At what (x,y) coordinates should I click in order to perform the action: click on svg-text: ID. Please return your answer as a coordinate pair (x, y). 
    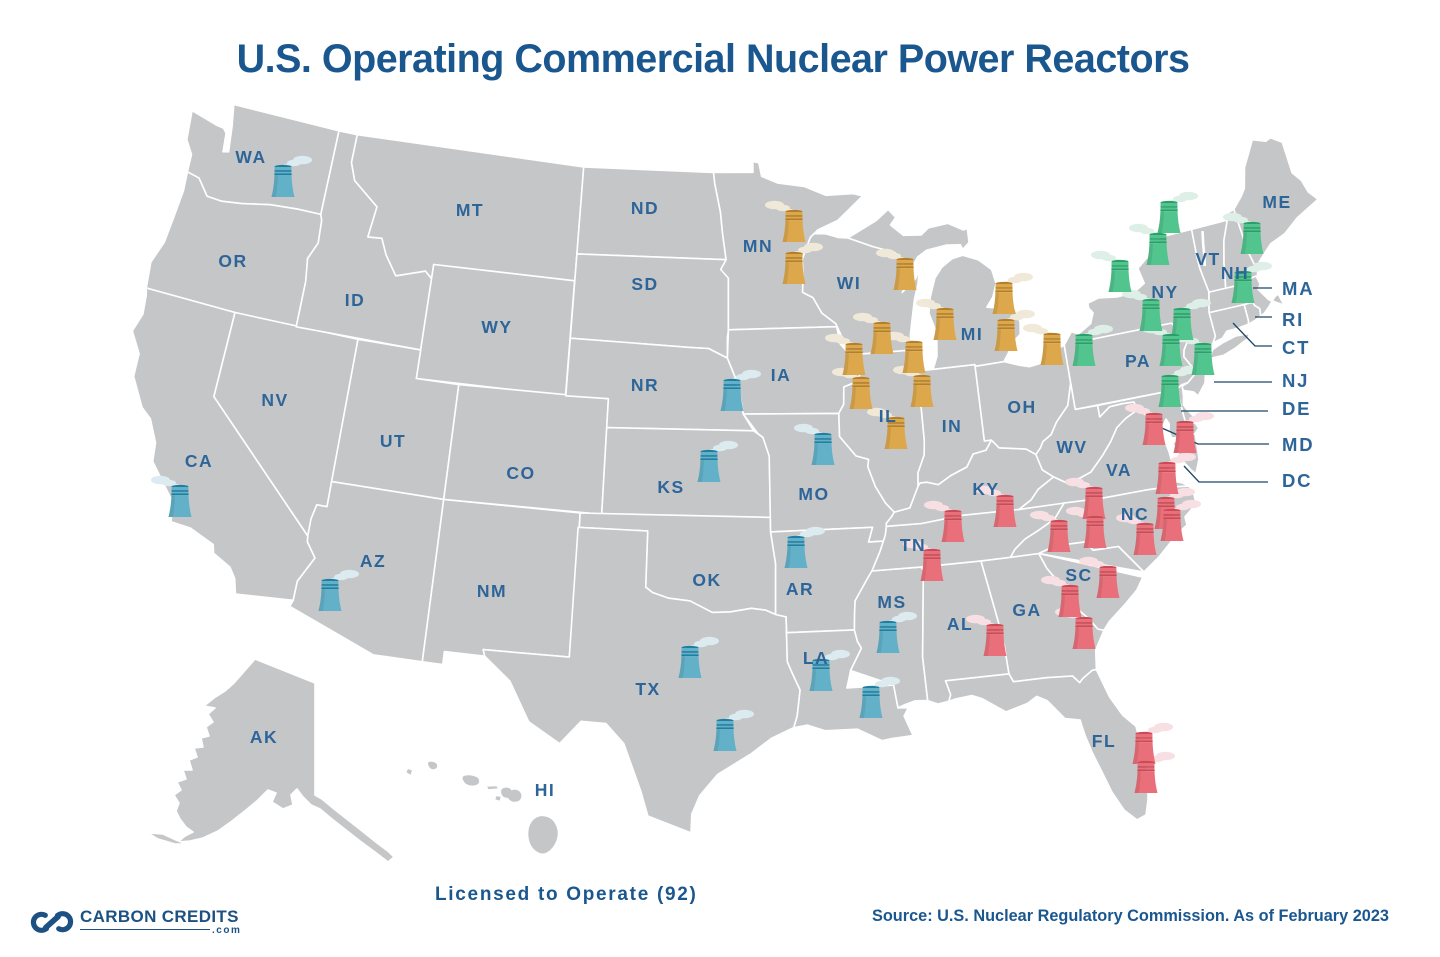
    Looking at the image, I should click on (355, 300).